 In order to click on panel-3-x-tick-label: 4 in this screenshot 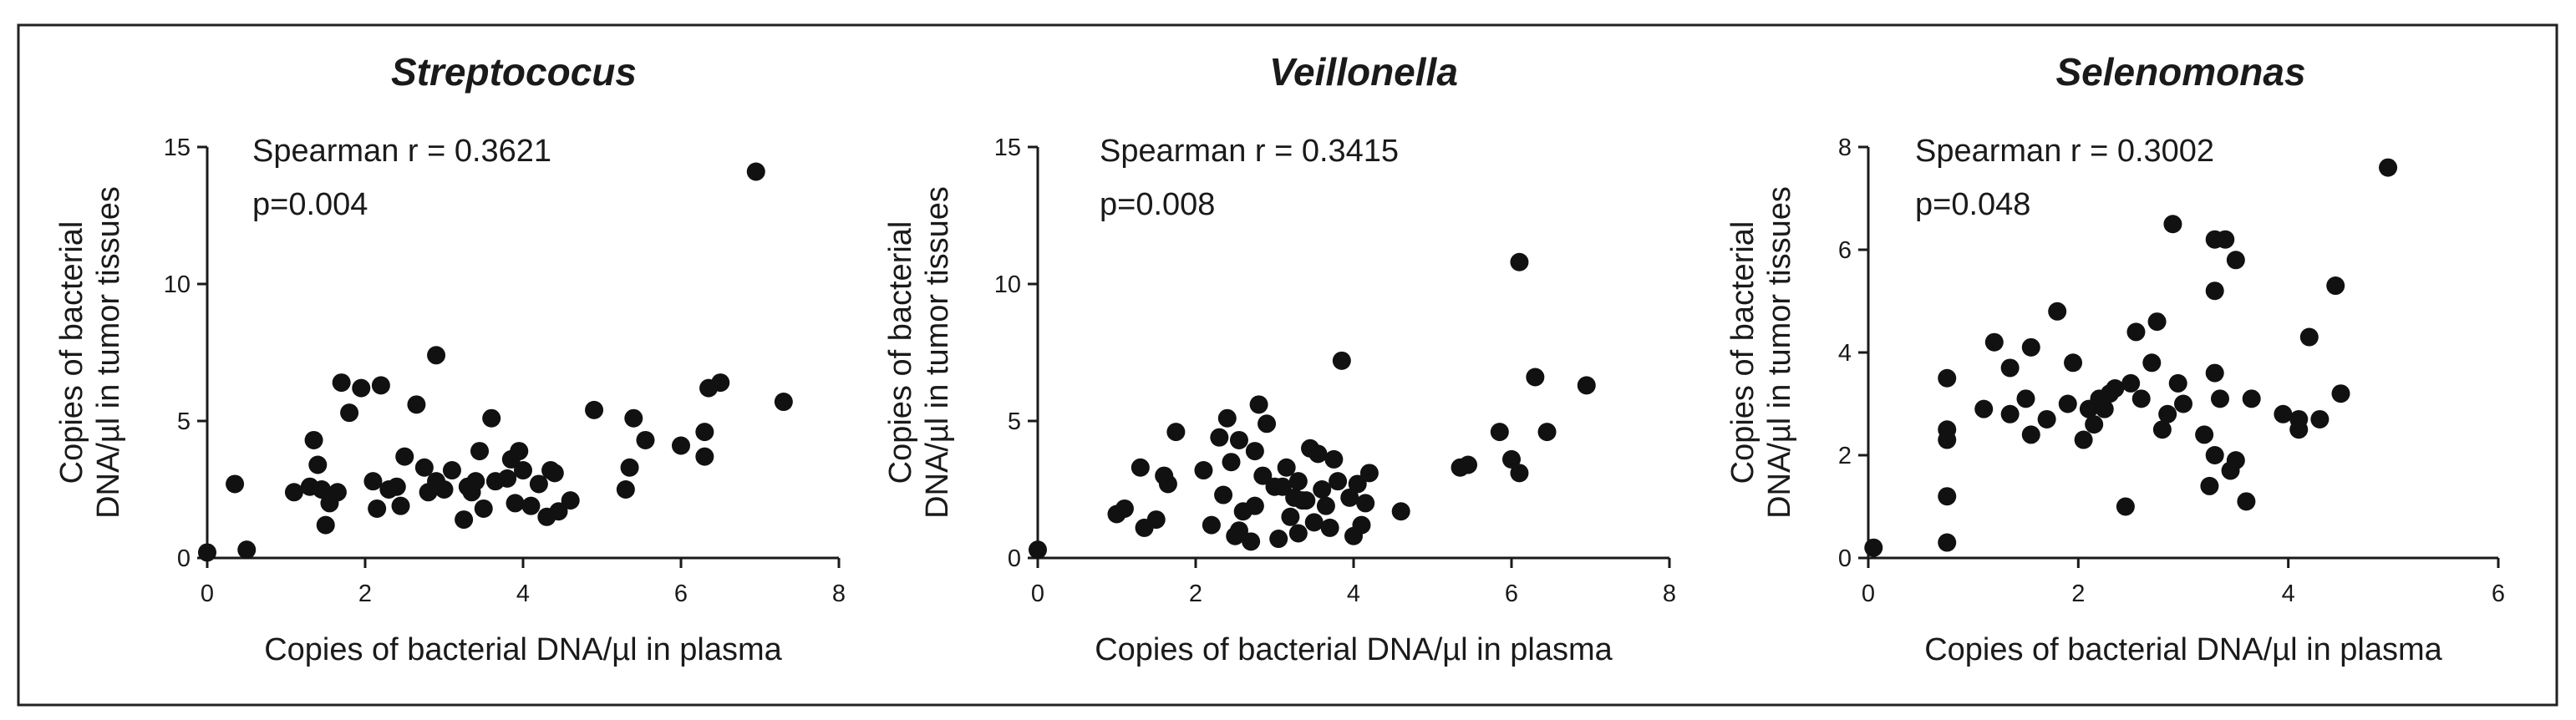, I will do `click(2288, 594)`.